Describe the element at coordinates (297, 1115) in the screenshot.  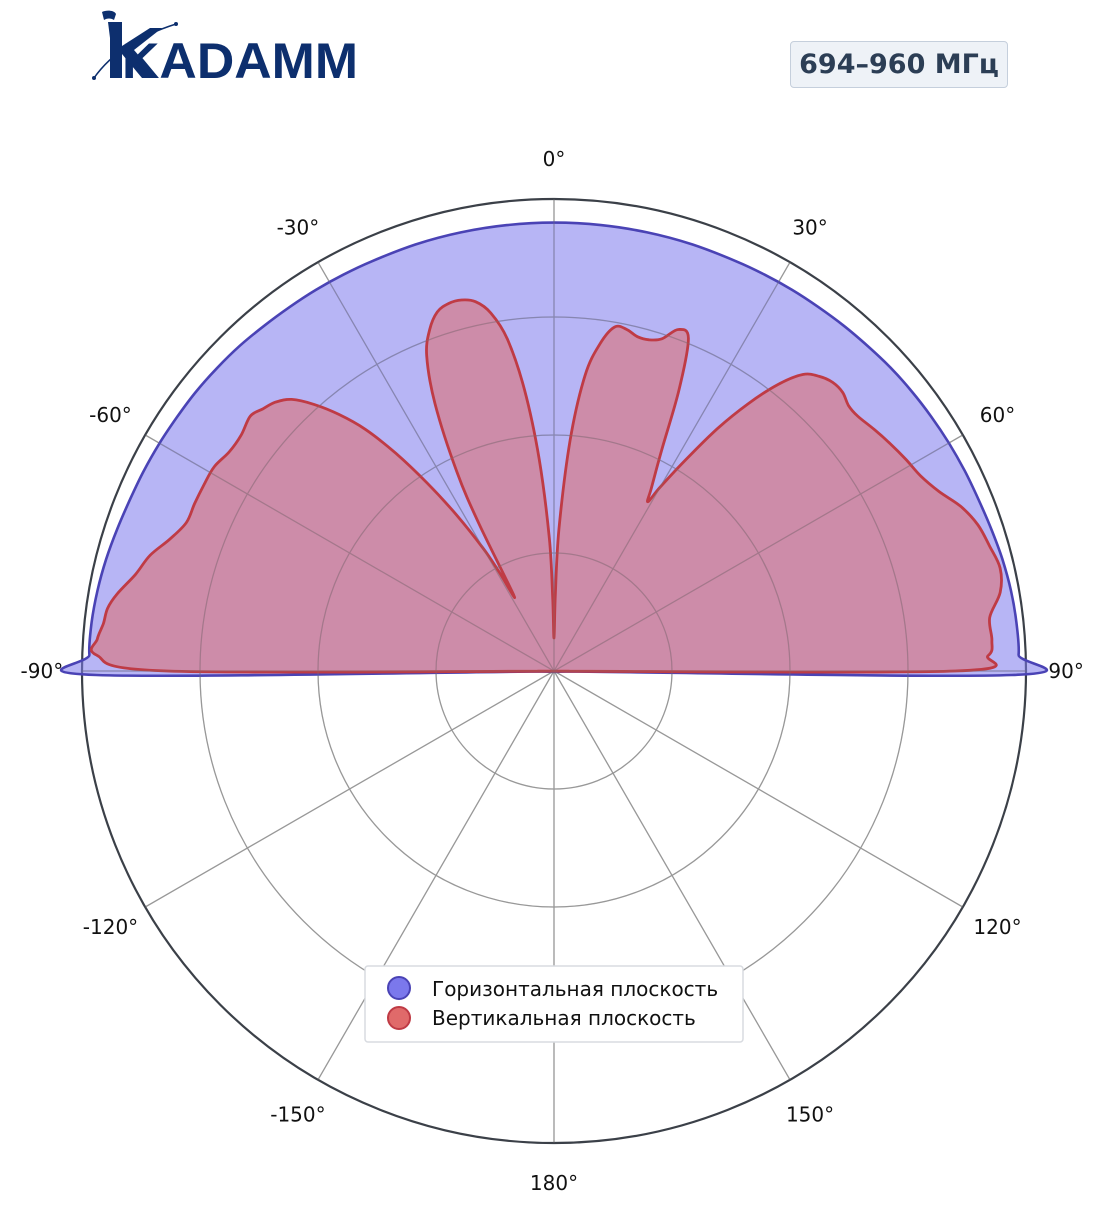
I see `angle-tick-label: -150°` at that location.